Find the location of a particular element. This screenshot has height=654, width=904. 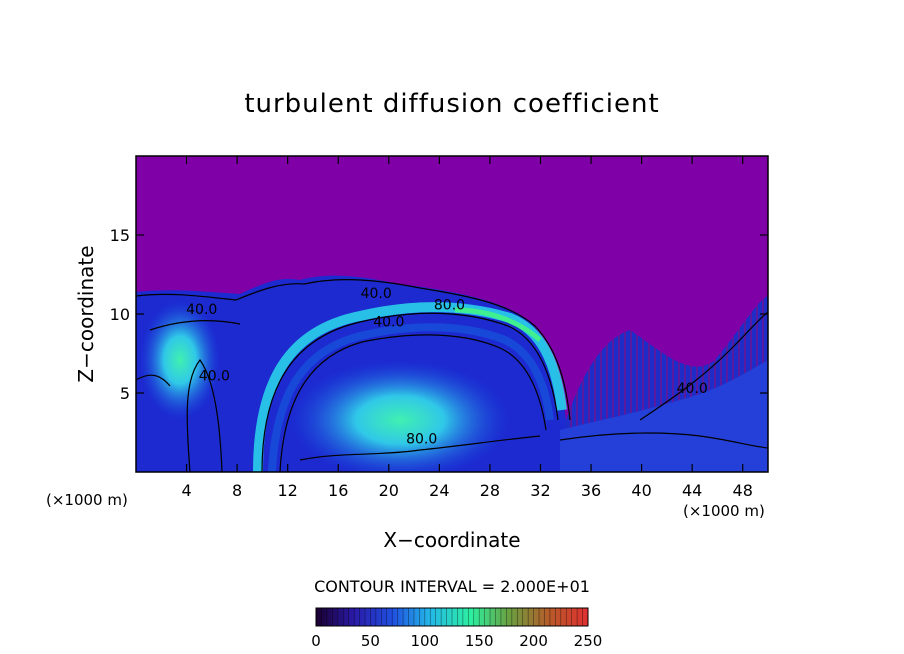

x-tick-label: 44 is located at coordinates (692, 490).